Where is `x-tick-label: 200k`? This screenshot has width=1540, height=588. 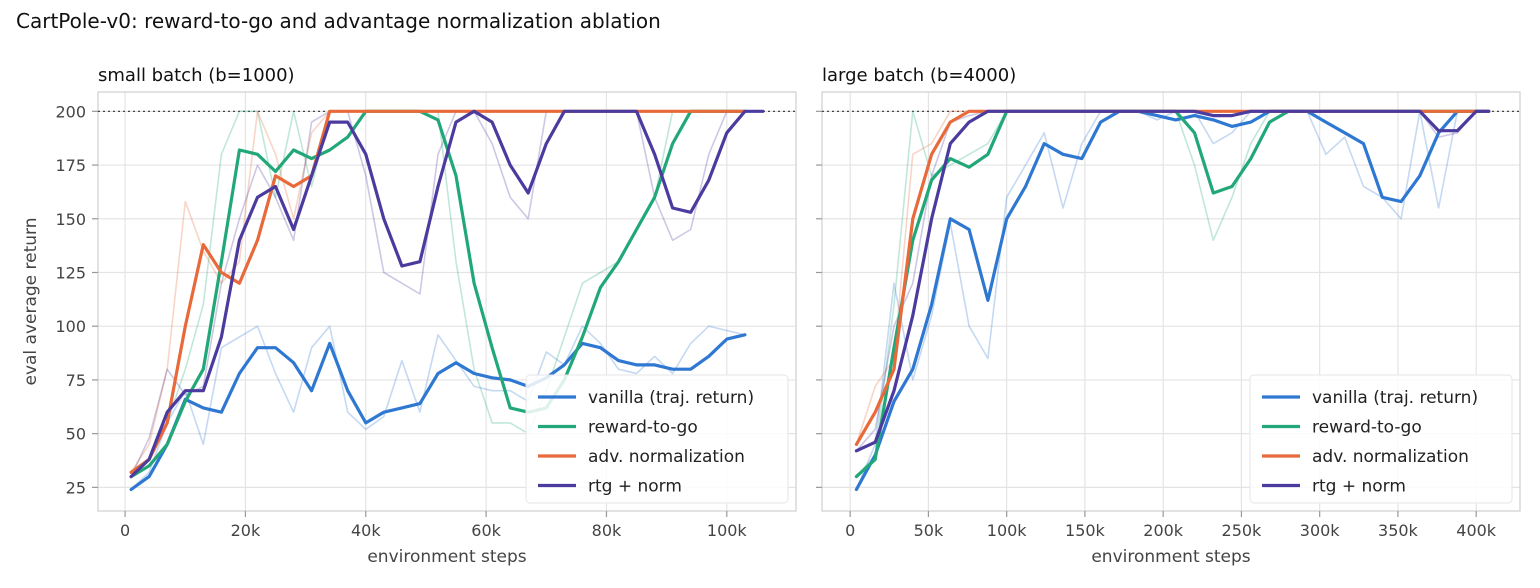
x-tick-label: 200k is located at coordinates (1163, 530).